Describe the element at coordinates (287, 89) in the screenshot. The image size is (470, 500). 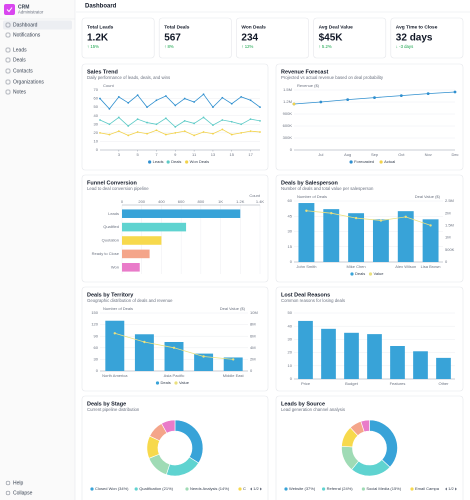
I see `y-tick-label: 1.5M` at that location.